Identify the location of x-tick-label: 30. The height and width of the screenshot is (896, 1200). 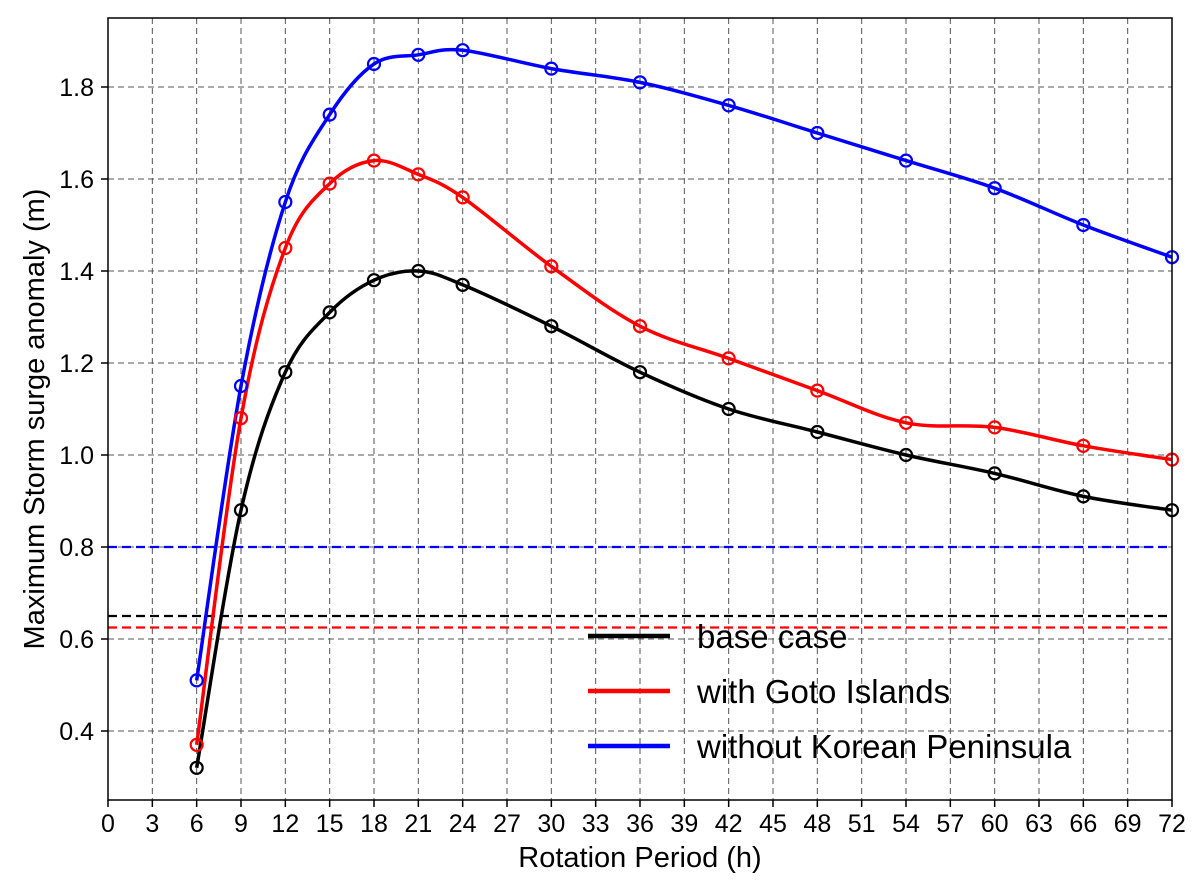
(551, 824).